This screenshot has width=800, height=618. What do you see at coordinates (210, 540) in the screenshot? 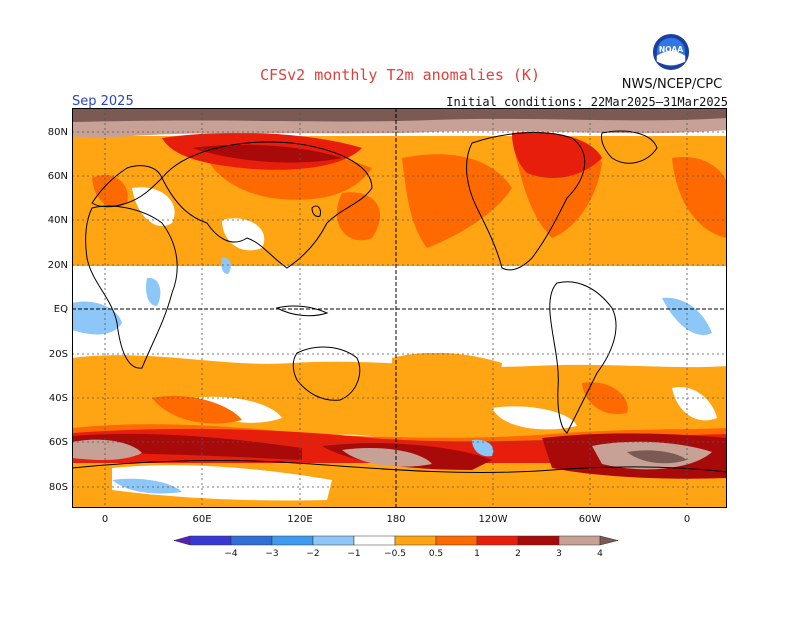
I see `legend-swatch--4_-3` at bounding box center [210, 540].